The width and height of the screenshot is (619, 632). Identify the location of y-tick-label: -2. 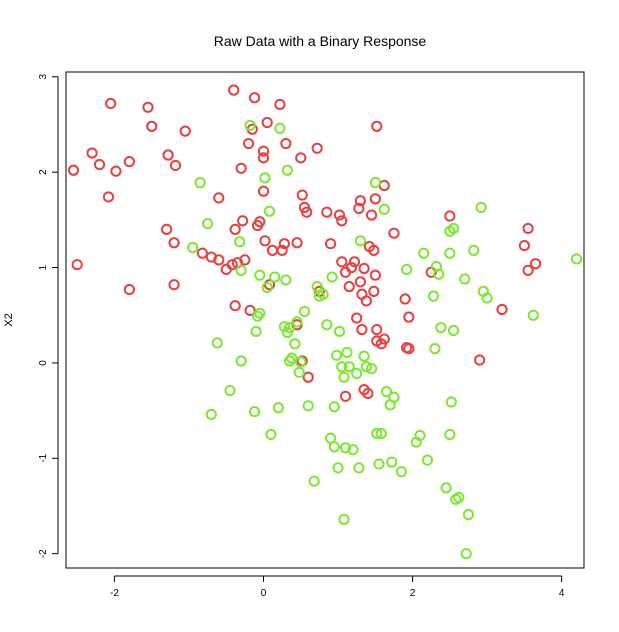
(43, 553).